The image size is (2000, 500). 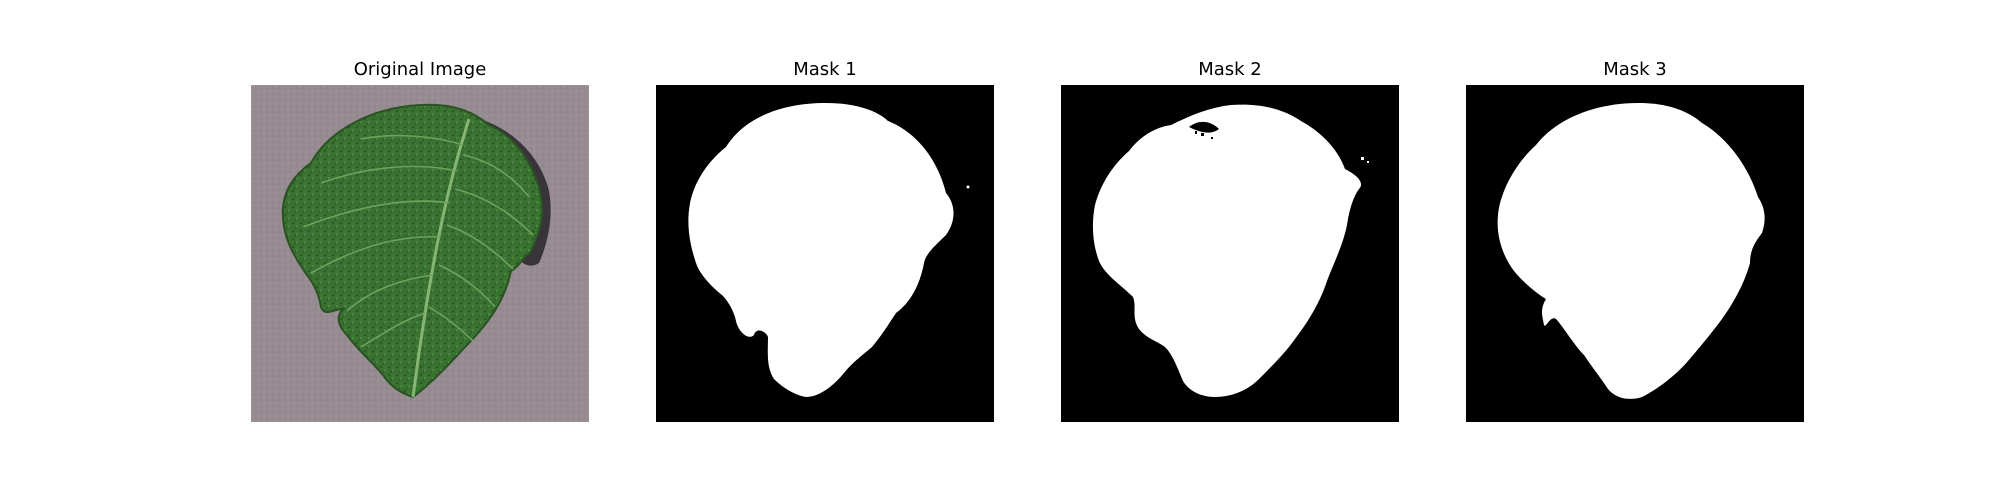 I want to click on panel-title: Mask 2, so click(x=1230, y=70).